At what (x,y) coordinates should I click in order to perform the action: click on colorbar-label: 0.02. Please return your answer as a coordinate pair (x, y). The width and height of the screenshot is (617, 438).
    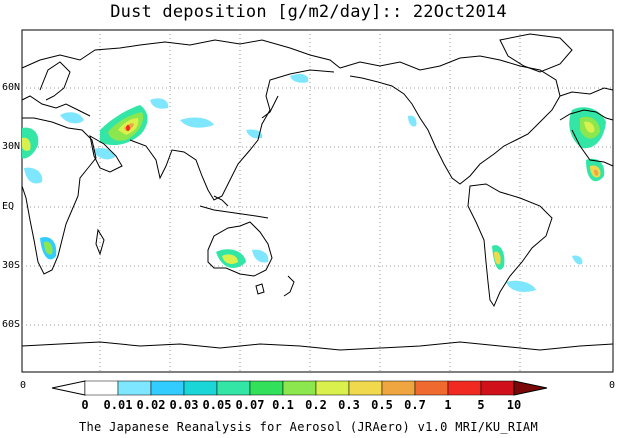
    Looking at the image, I should click on (151, 405).